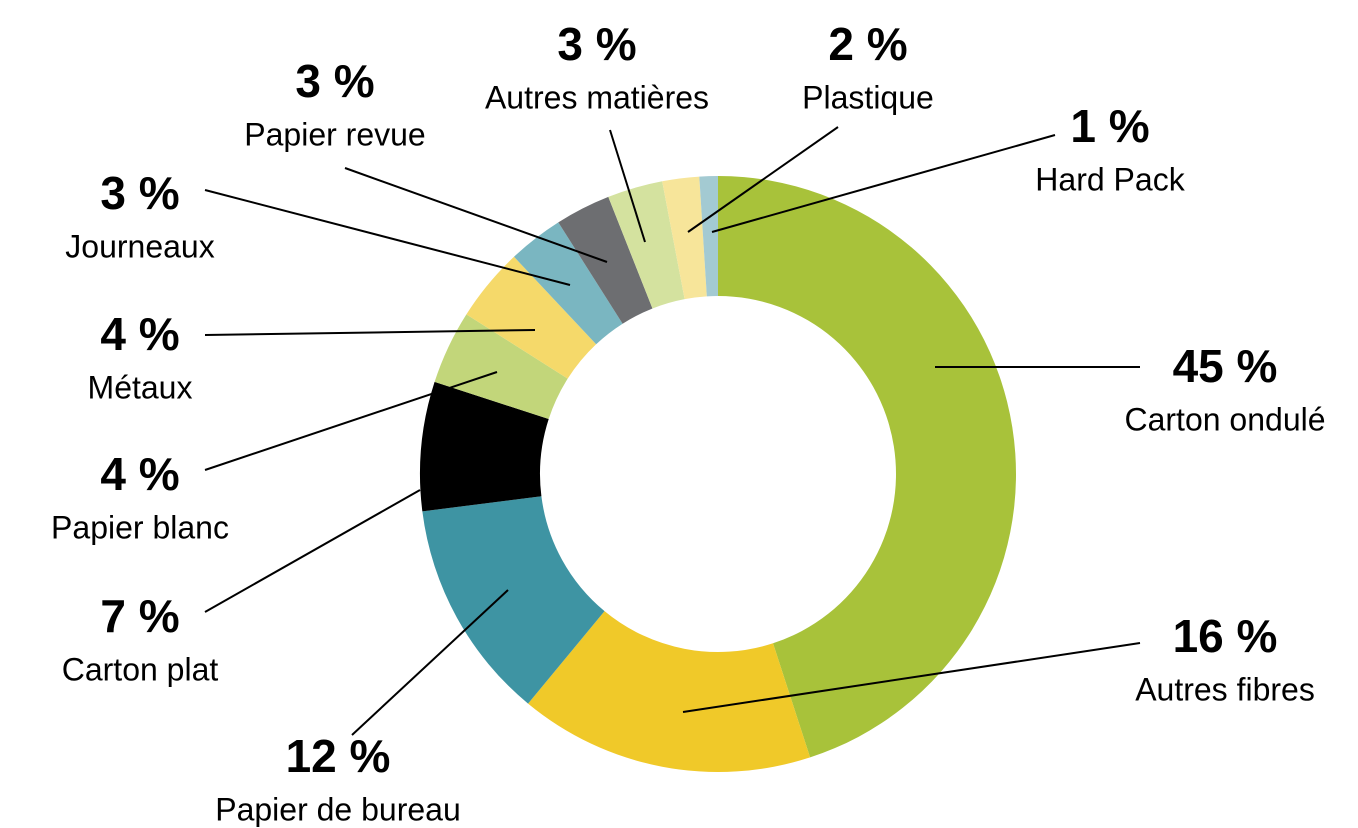  What do you see at coordinates (1109, 126) in the screenshot?
I see `value-label: 1 %` at bounding box center [1109, 126].